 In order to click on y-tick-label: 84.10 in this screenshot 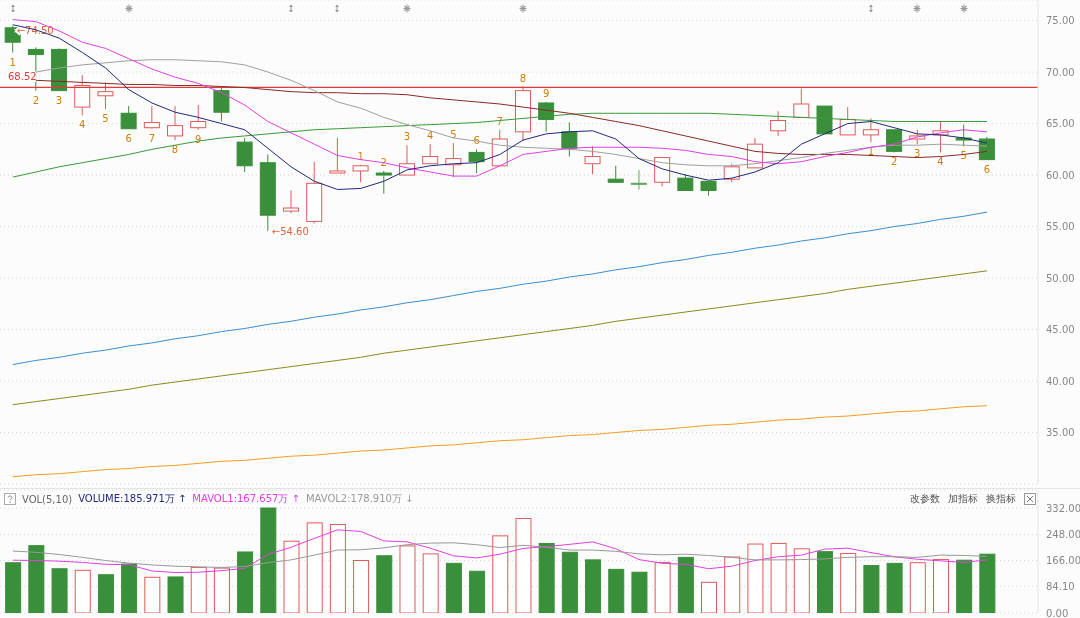, I will do `click(1060, 586)`.